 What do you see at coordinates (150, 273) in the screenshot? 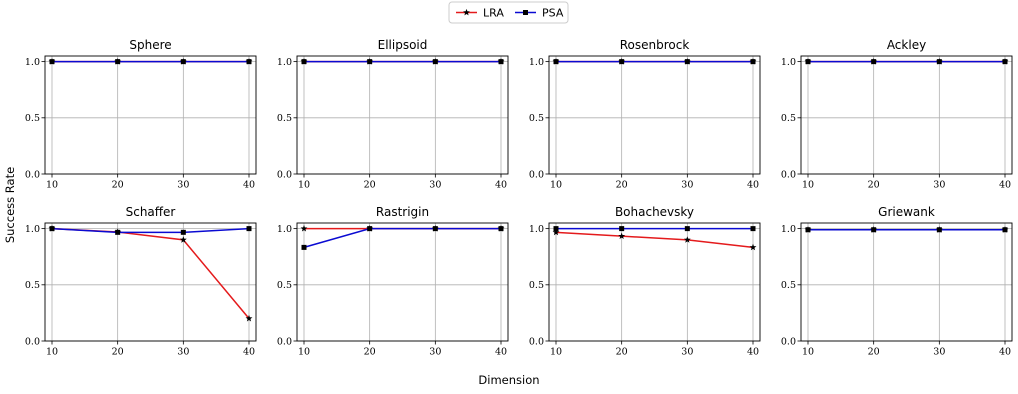
I see `series-line-lra` at bounding box center [150, 273].